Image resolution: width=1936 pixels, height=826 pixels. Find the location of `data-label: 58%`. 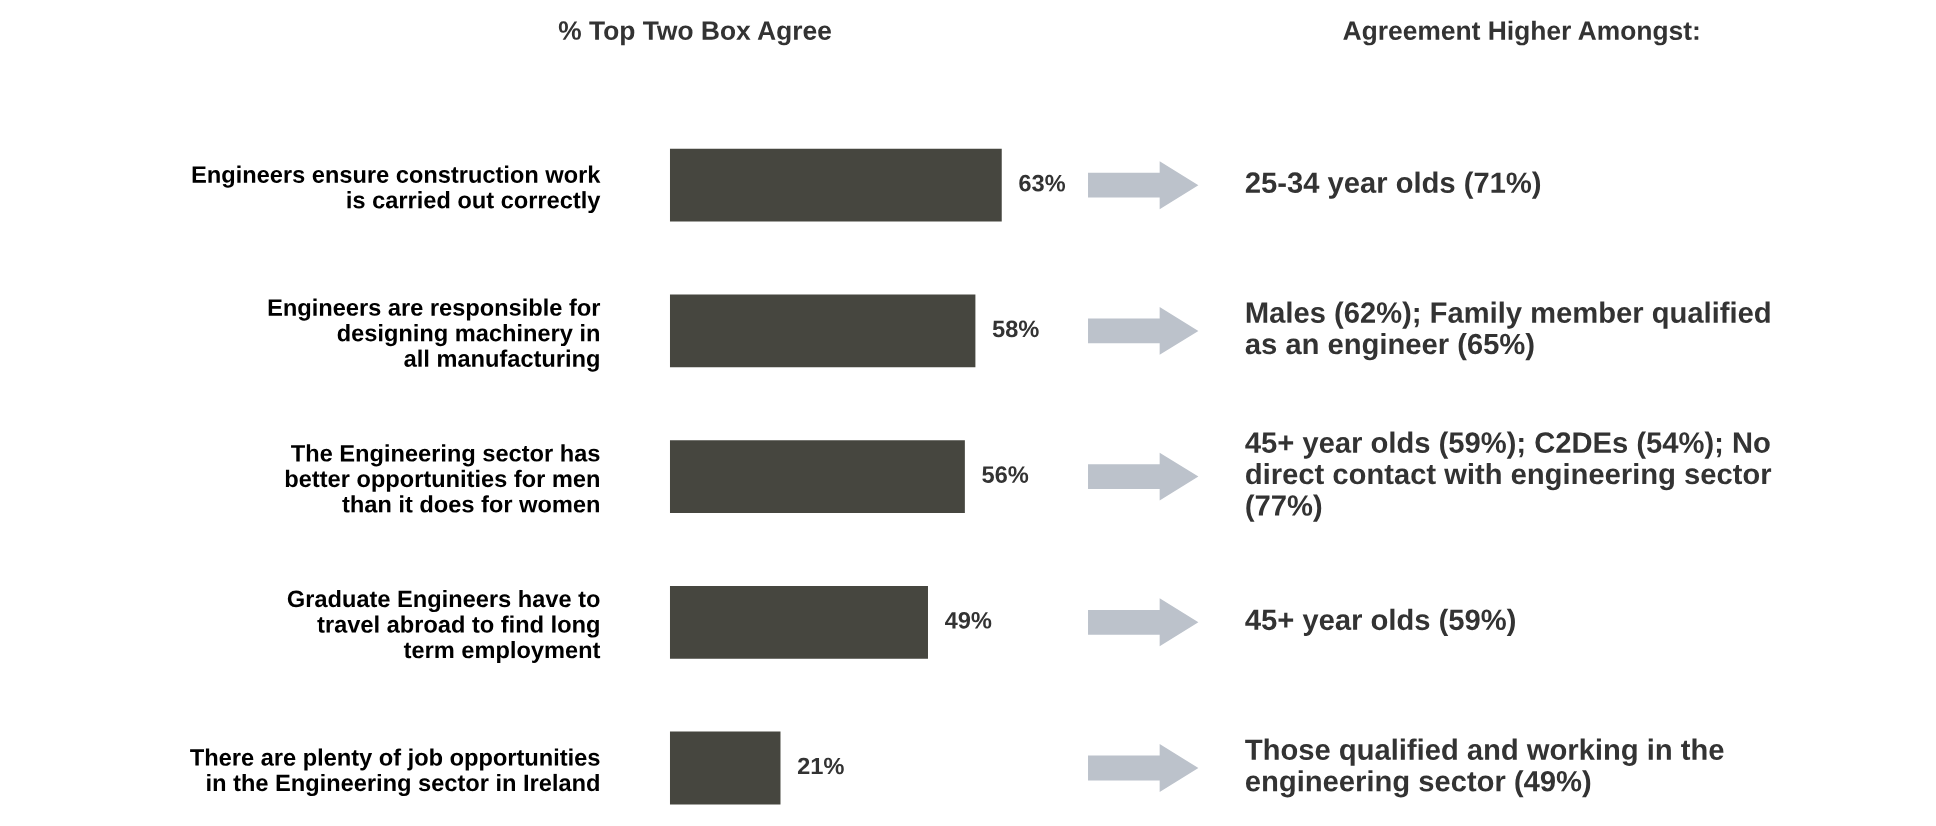

data-label: 58% is located at coordinates (1015, 329).